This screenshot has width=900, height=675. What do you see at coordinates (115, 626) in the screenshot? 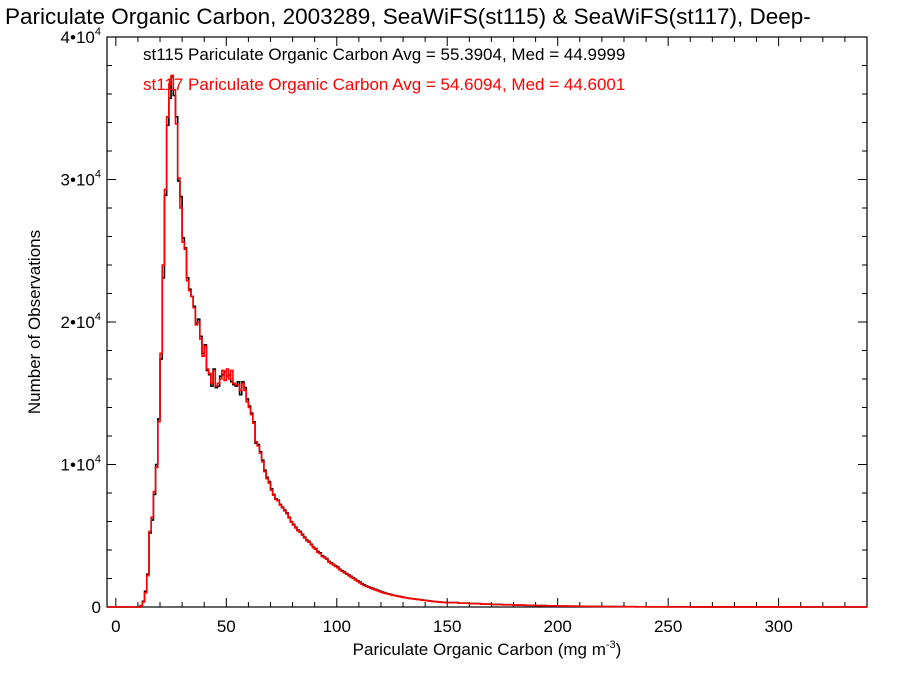
I see `x-tick-label: 0` at bounding box center [115, 626].